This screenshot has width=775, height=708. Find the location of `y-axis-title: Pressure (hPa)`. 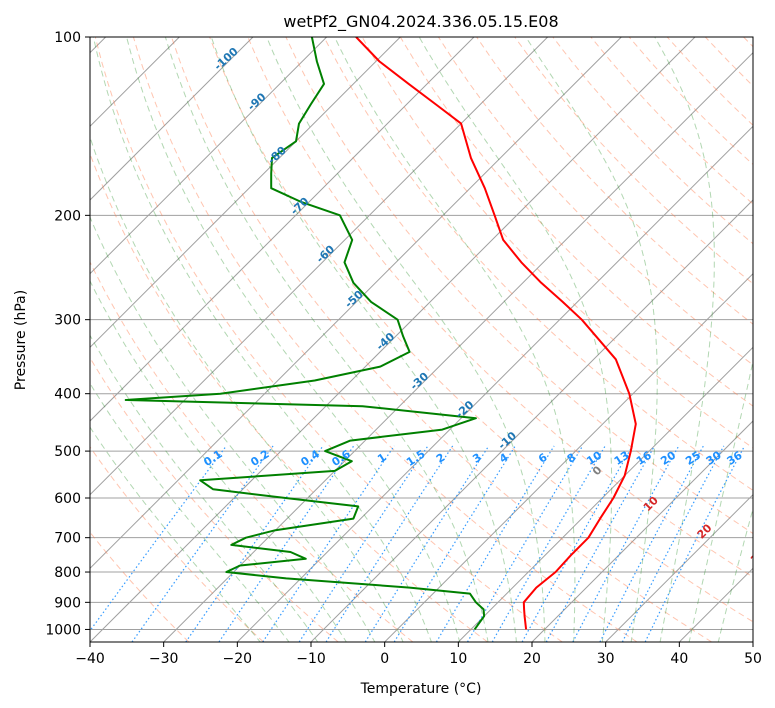

y-axis-title: Pressure (hPa) is located at coordinates (21, 340).